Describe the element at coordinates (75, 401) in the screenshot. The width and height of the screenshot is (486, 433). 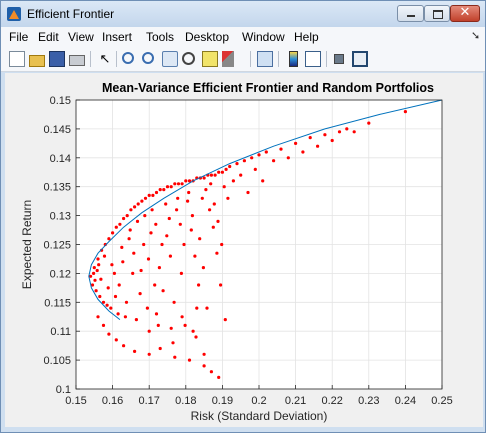
I see `x-tick-label: 0.15` at that location.